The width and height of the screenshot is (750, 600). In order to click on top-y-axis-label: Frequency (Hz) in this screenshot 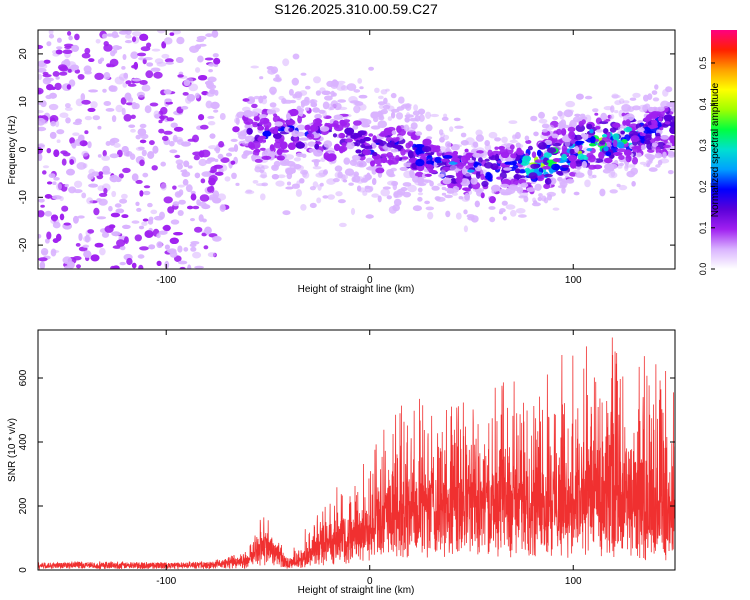, I will do `click(12, 150)`.